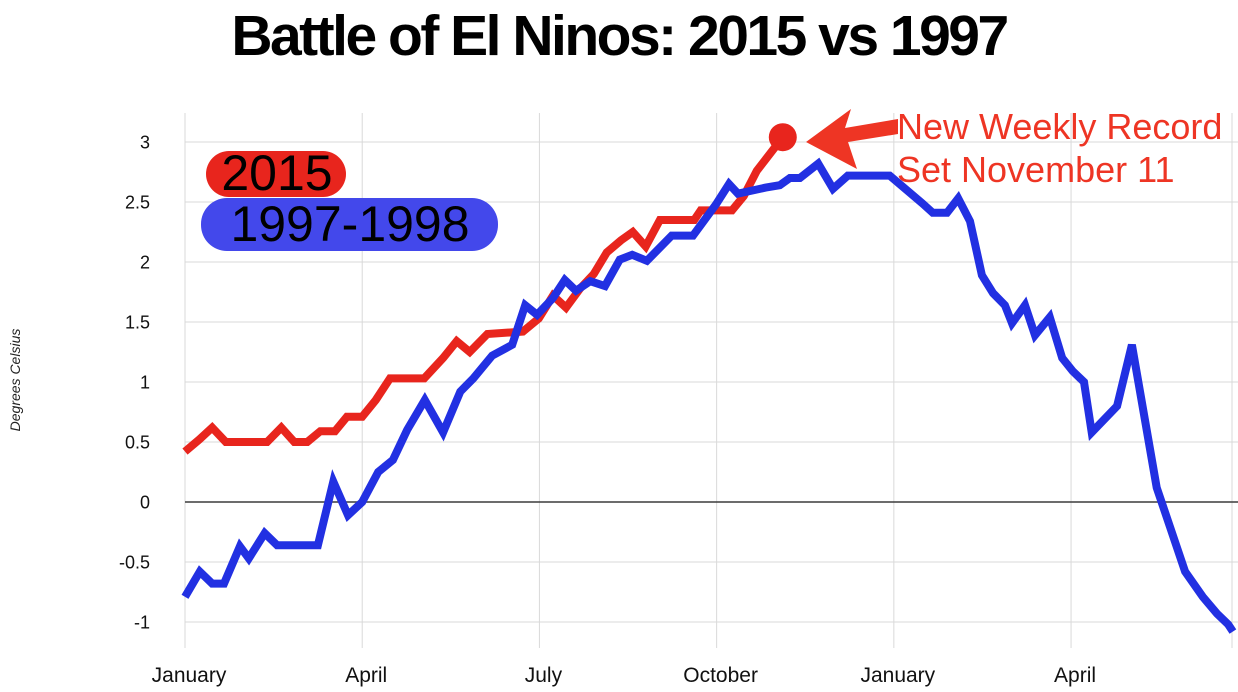 This screenshot has height=692, width=1238. Describe the element at coordinates (15, 380) in the screenshot. I see `y-axis-title: Degrees Celsius` at that location.